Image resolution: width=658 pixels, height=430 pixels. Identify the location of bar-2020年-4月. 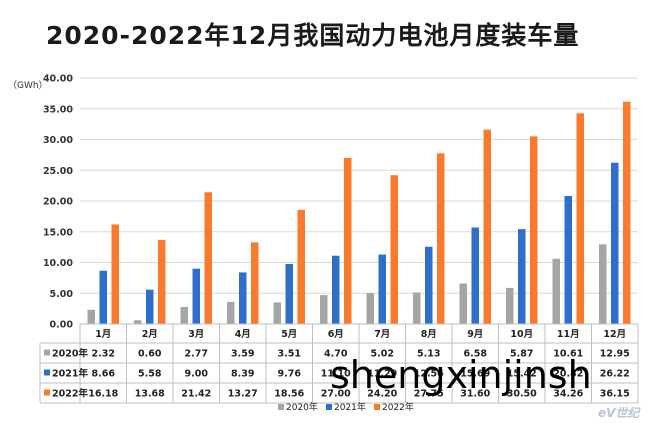
(231, 312).